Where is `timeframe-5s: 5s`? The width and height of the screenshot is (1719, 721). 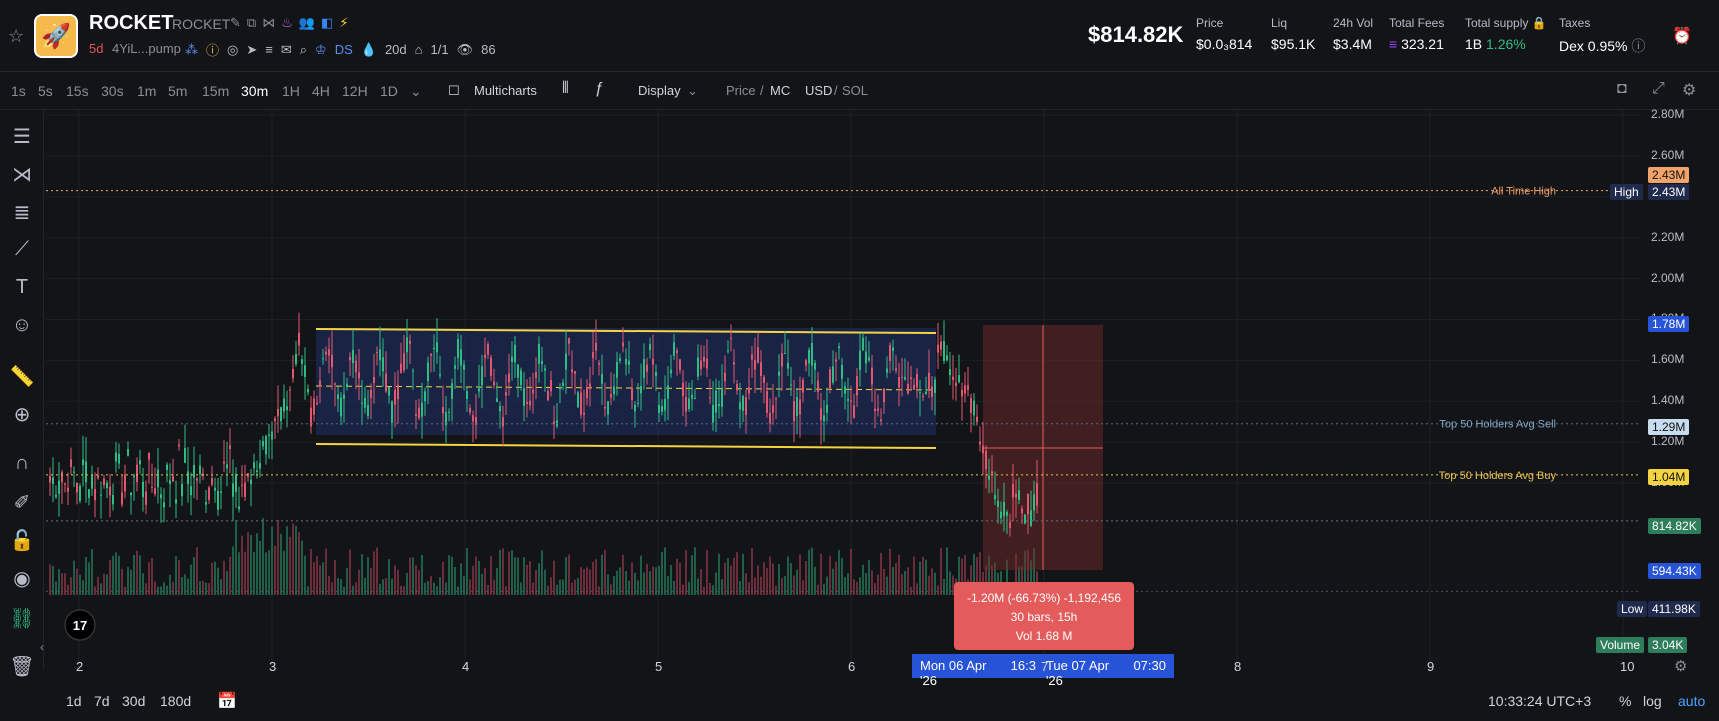
timeframe-5s: 5s is located at coordinates (45, 91).